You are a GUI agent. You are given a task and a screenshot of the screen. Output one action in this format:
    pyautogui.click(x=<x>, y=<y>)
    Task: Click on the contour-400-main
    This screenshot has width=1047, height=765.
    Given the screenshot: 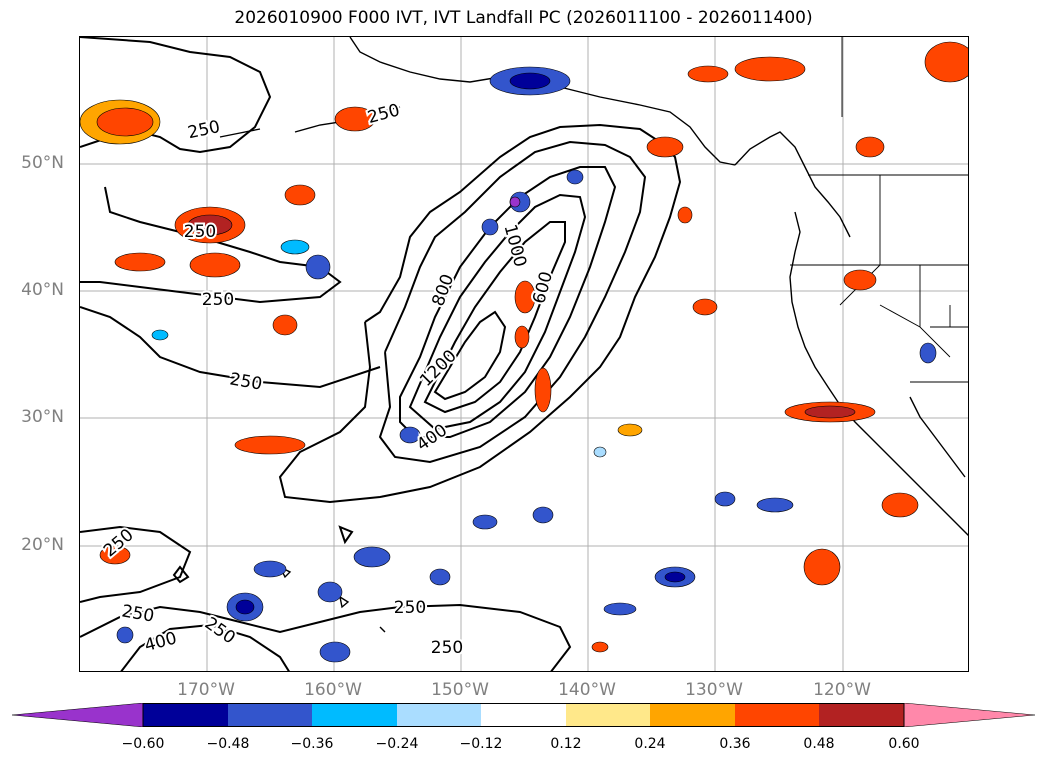 What is the action you would take?
    pyautogui.click(x=512, y=302)
    